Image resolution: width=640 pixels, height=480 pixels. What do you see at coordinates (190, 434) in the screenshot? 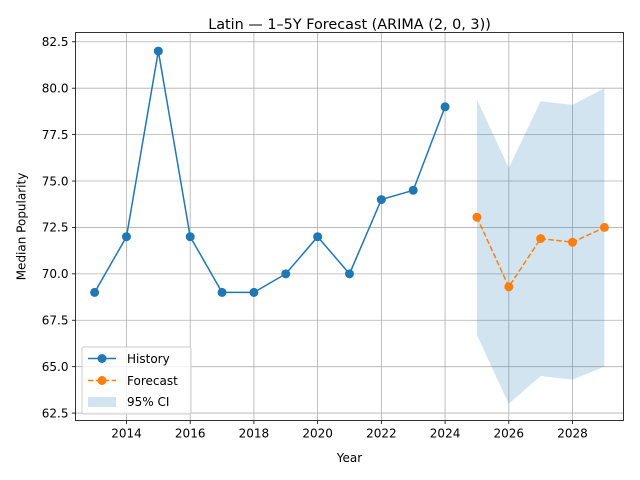
I see `x-tick-label: 2016` at bounding box center [190, 434].